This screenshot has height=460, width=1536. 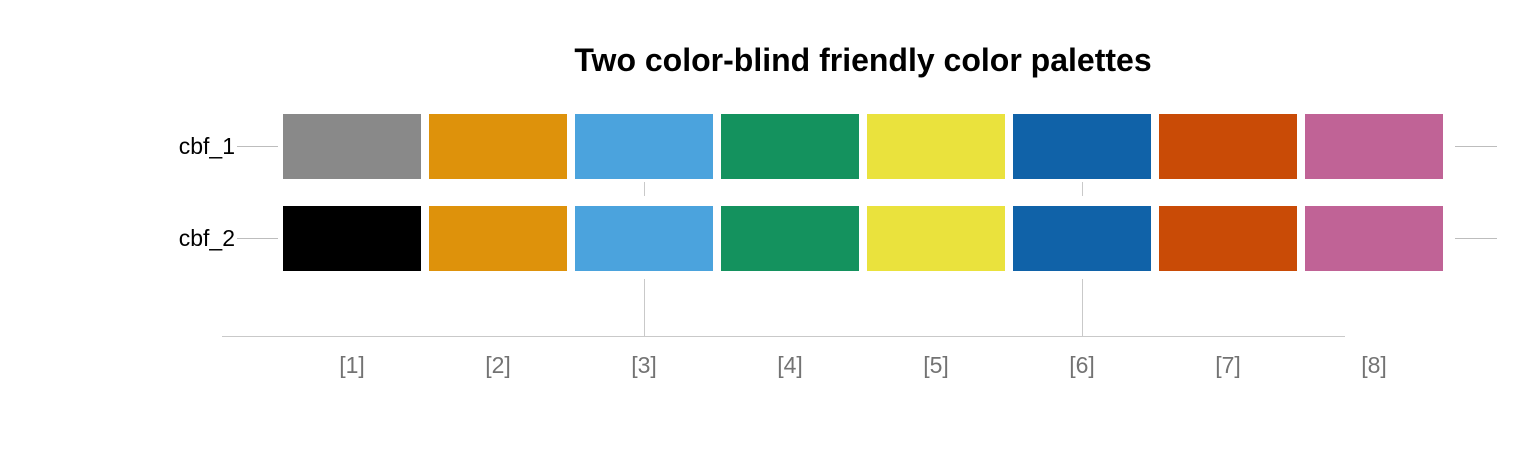 What do you see at coordinates (1374, 365) in the screenshot?
I see `x-axis-label-8: [8]` at bounding box center [1374, 365].